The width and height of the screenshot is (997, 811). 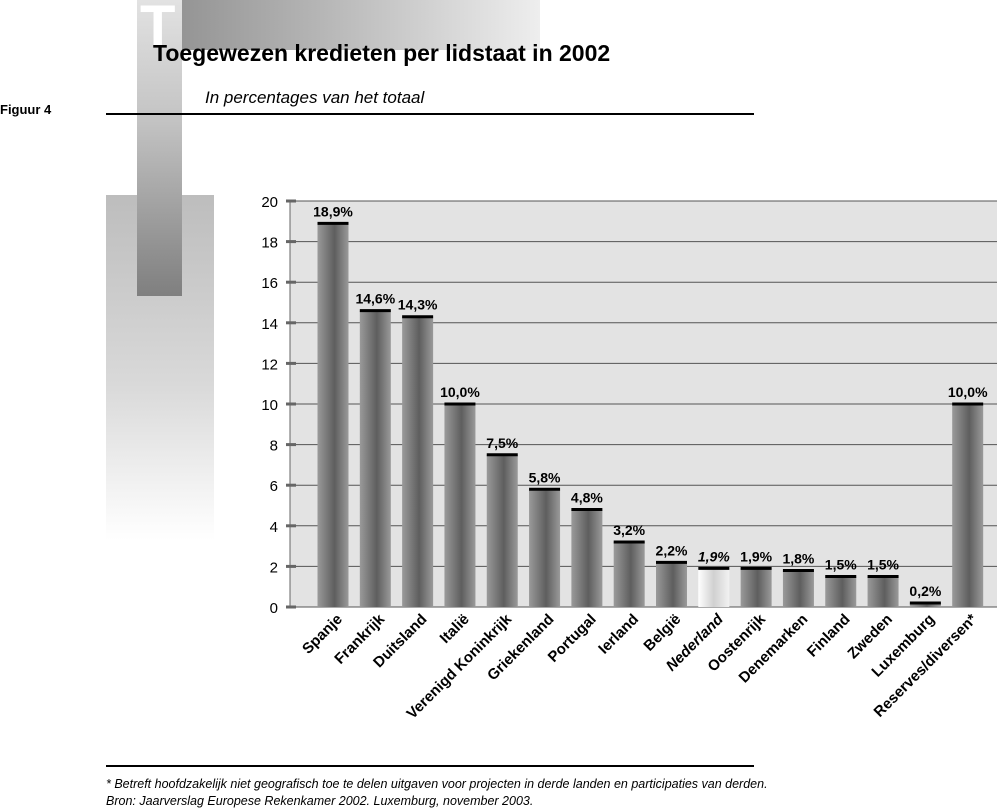 I want to click on y-tick-label: 16, so click(x=269, y=283).